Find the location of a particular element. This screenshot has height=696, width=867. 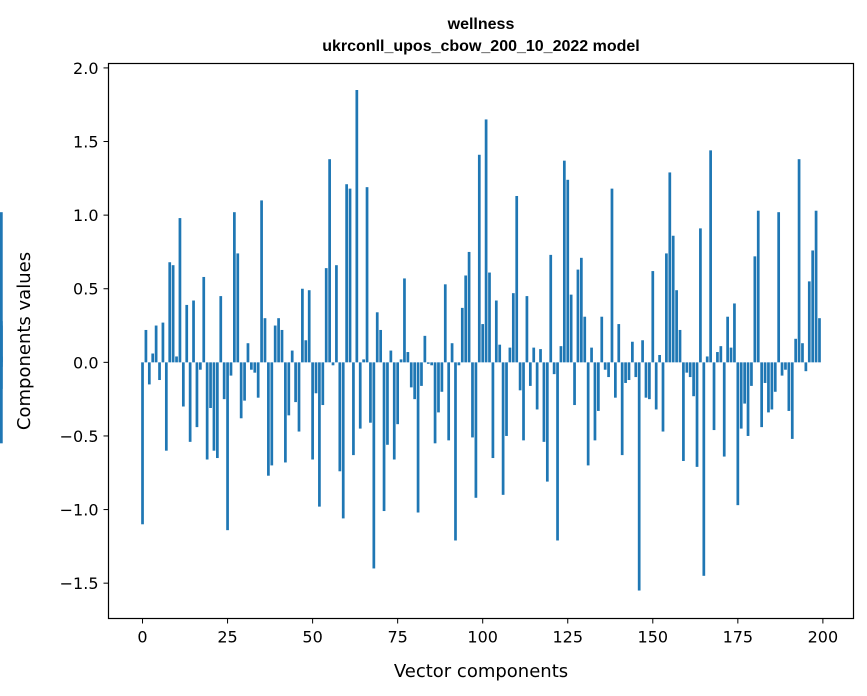

y-tick-label: −1.5 is located at coordinates (79, 583).